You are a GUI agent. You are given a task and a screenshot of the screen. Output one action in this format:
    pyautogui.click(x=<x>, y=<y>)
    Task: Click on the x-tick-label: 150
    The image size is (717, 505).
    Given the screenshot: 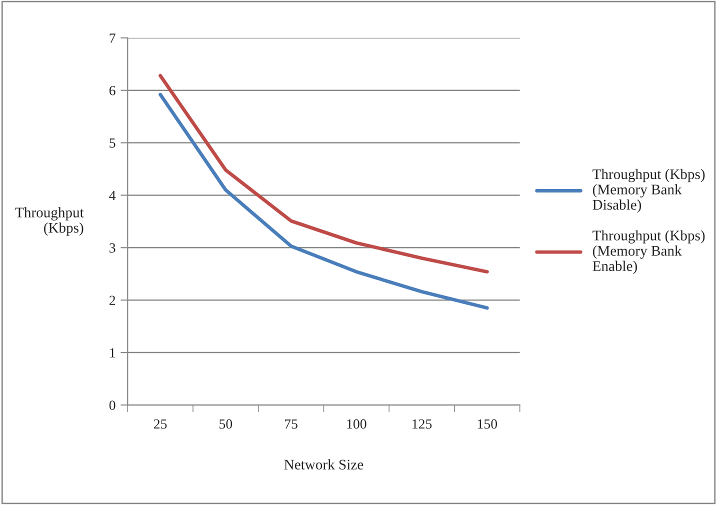 What is the action you would take?
    pyautogui.click(x=488, y=424)
    